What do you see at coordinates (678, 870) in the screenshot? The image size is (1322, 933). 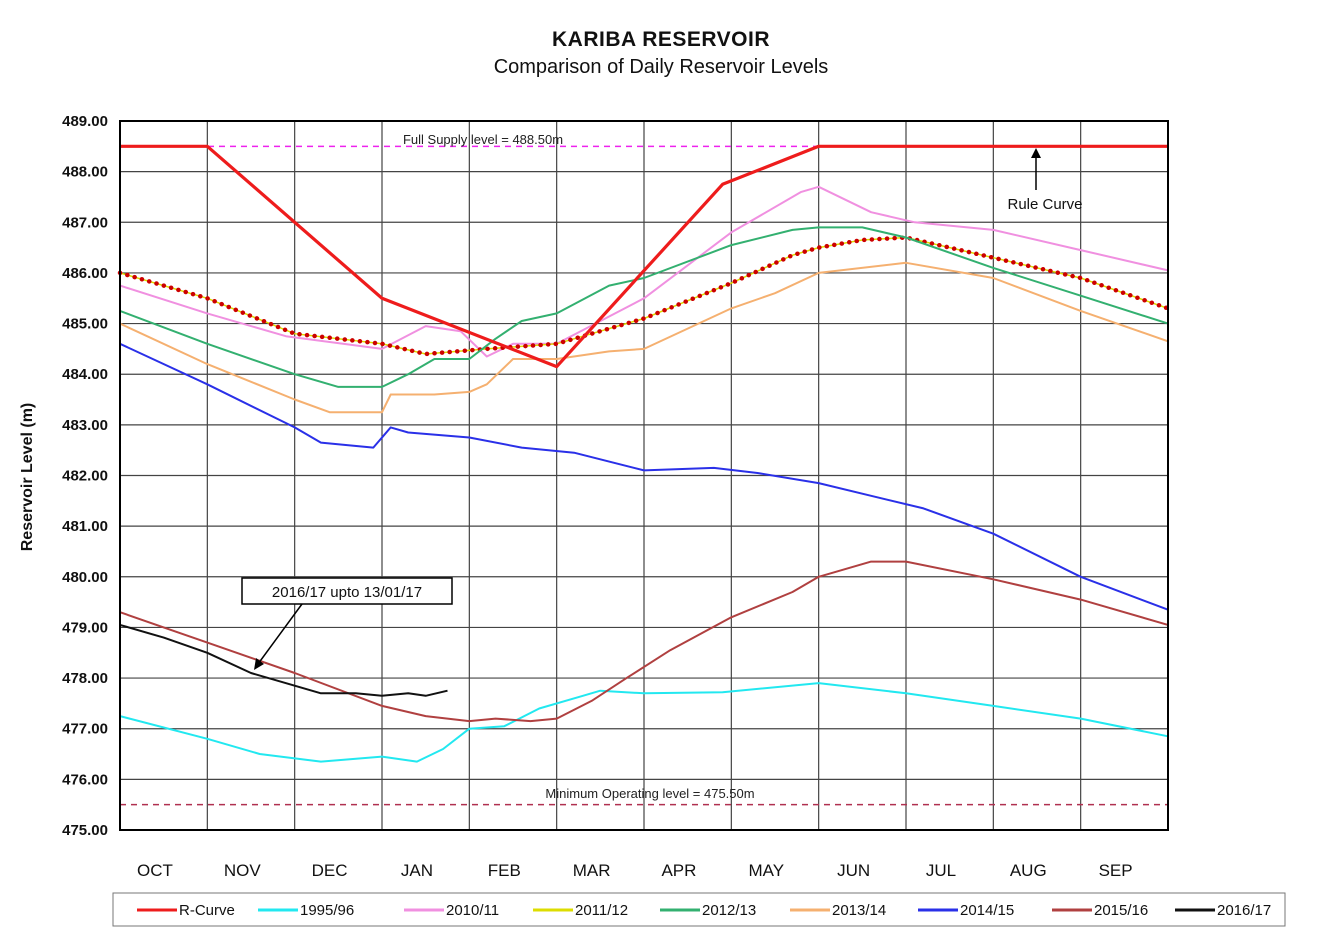 I see `x-tick-label: APR` at bounding box center [678, 870].